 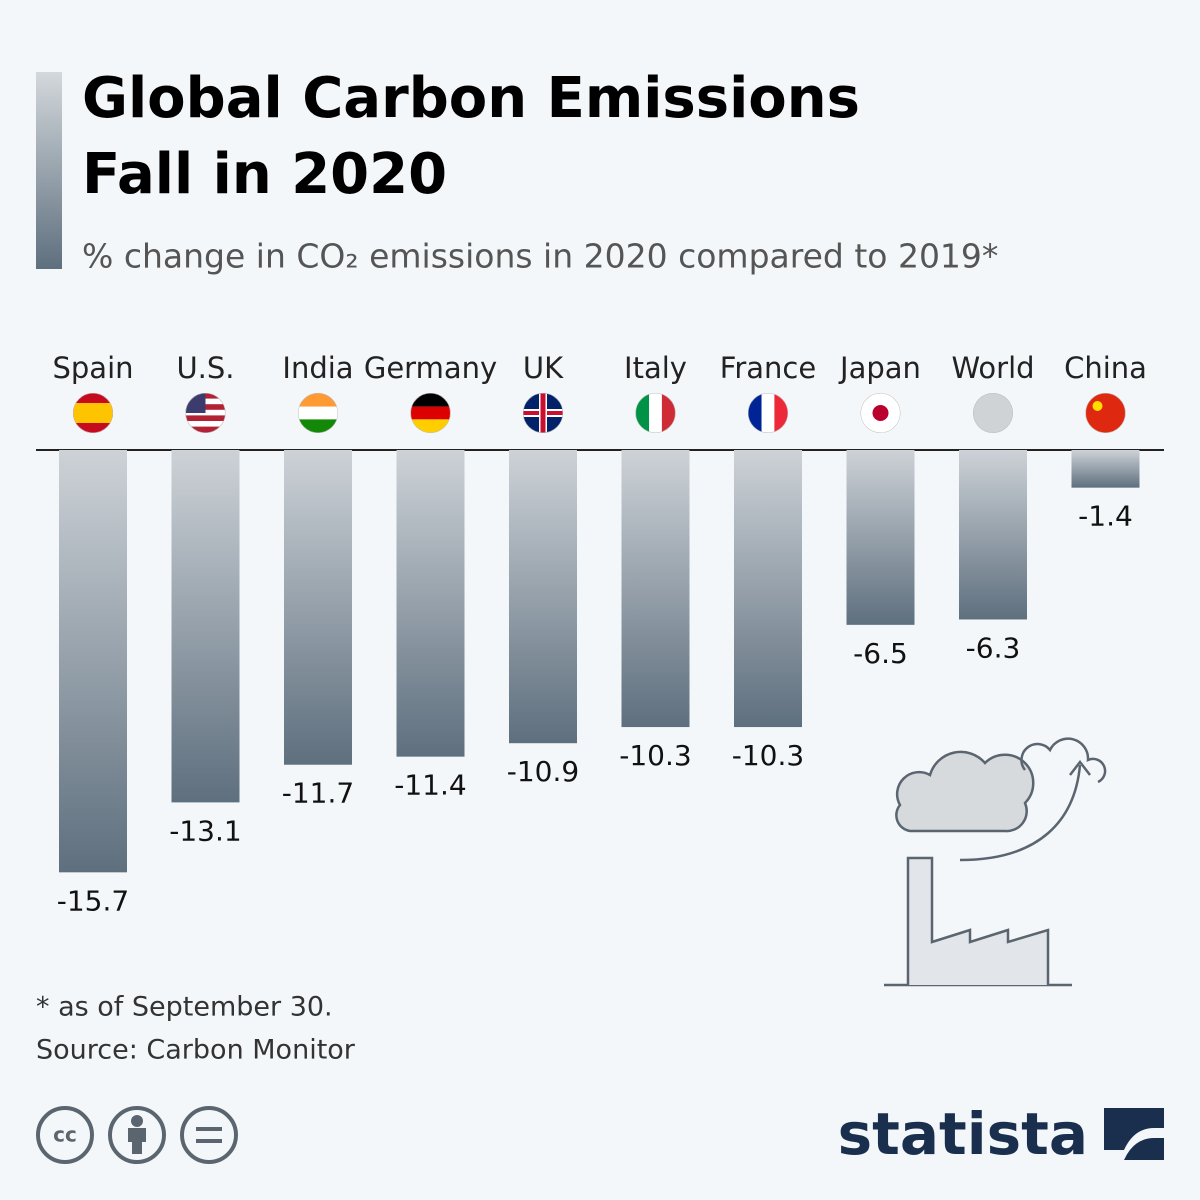 I want to click on x-tick-label: China, so click(x=1105, y=368).